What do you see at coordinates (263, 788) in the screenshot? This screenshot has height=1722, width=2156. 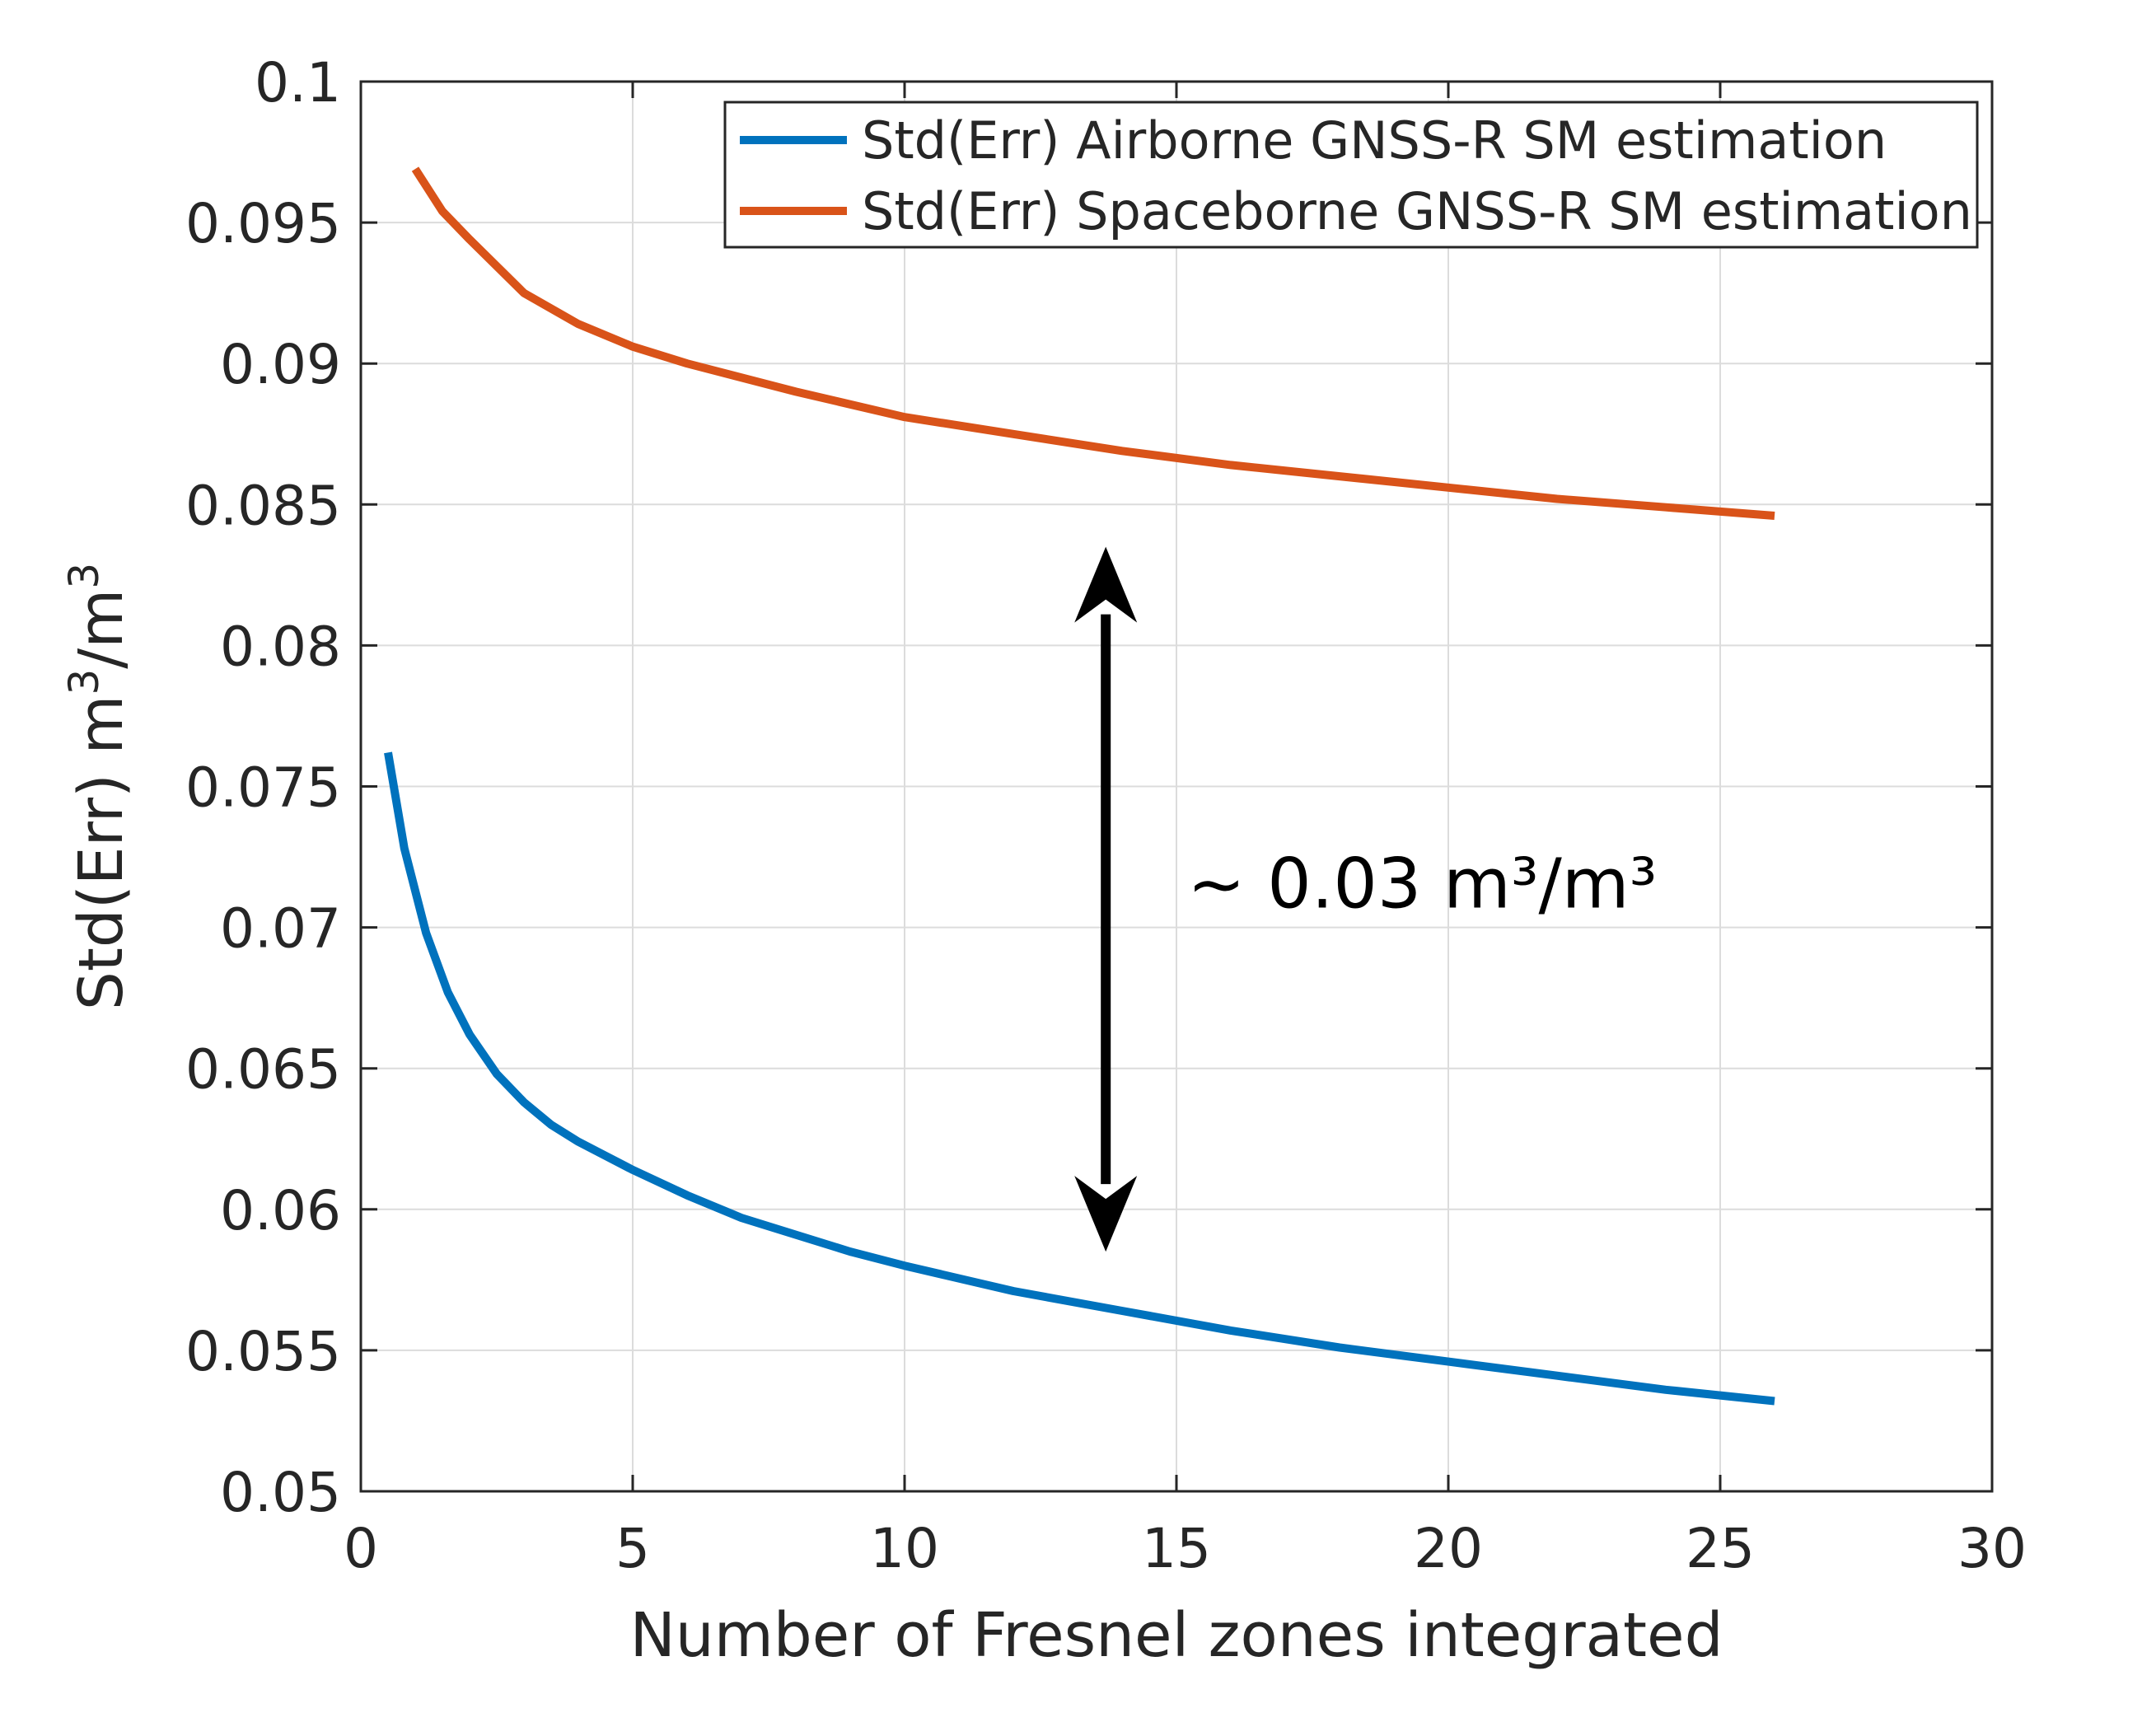 I see `y-tick-label: 0.075` at bounding box center [263, 788].